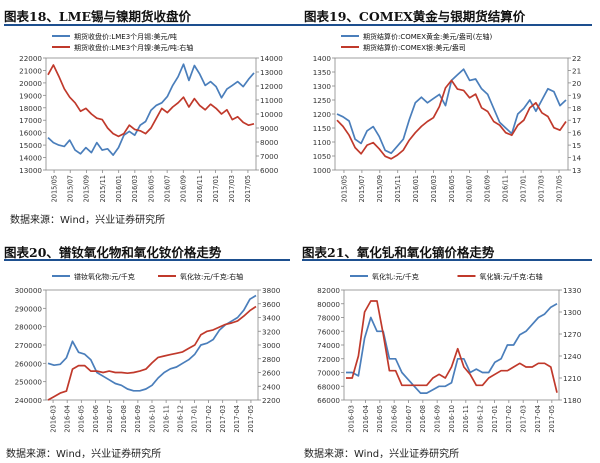 The height and width of the screenshot is (463, 600). What do you see at coordinates (184, 188) in the screenshot?
I see `x-axis-tick-label: 2016/09` at bounding box center [184, 188].